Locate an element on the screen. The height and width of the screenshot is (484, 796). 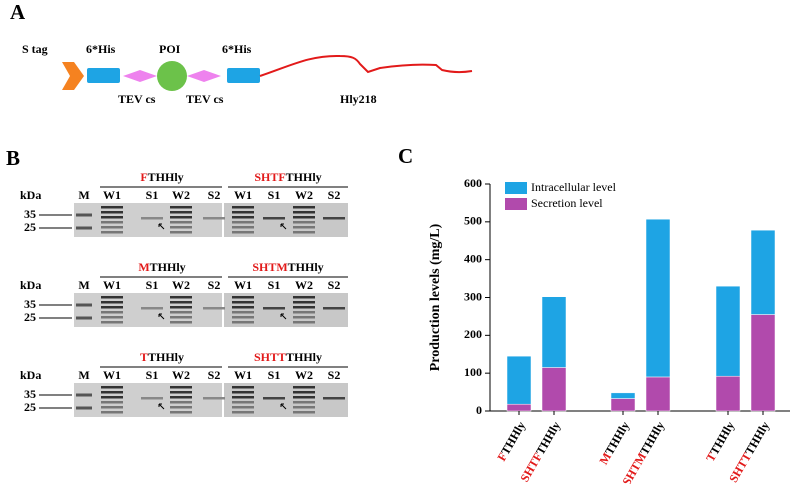
y-tick-label: 100 is located at coordinates (473, 372).